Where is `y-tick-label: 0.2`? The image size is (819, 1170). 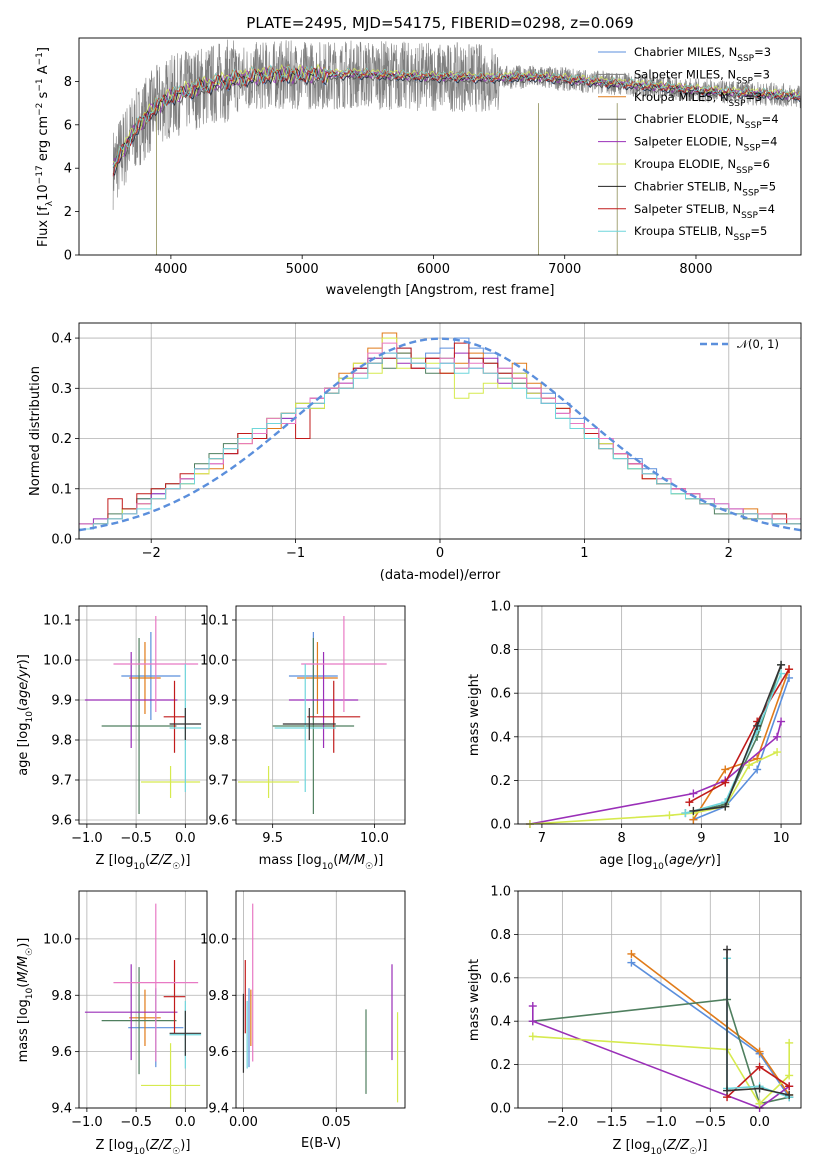 y-tick-label: 0.2 is located at coordinates (500, 1065).